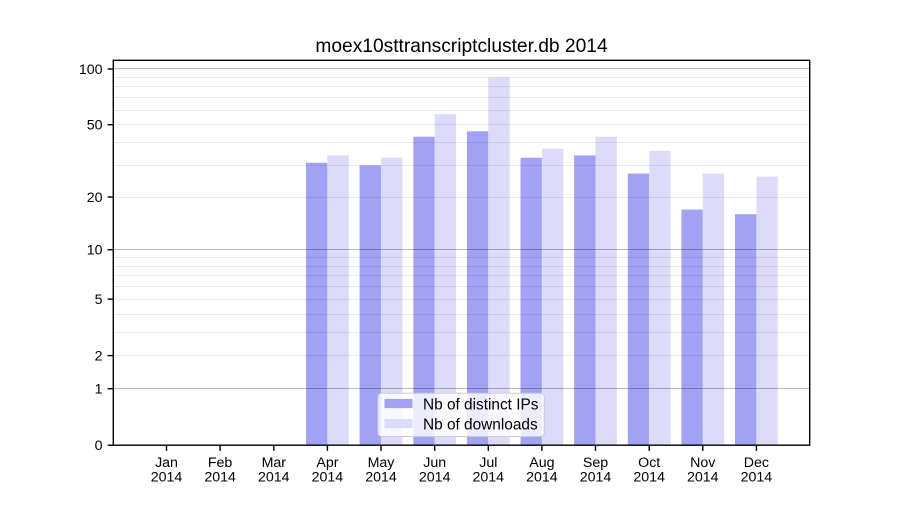 The width and height of the screenshot is (900, 505). I want to click on svg-text: 10, so click(95, 251).